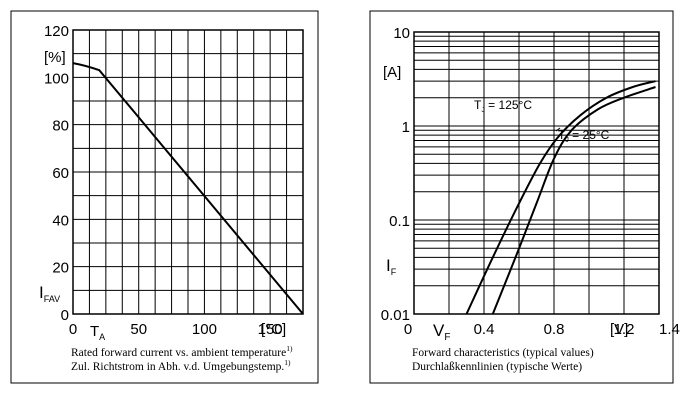 The width and height of the screenshot is (685, 400). What do you see at coordinates (60, 220) in the screenshot?
I see `left-y-tick-label: 40` at bounding box center [60, 220].